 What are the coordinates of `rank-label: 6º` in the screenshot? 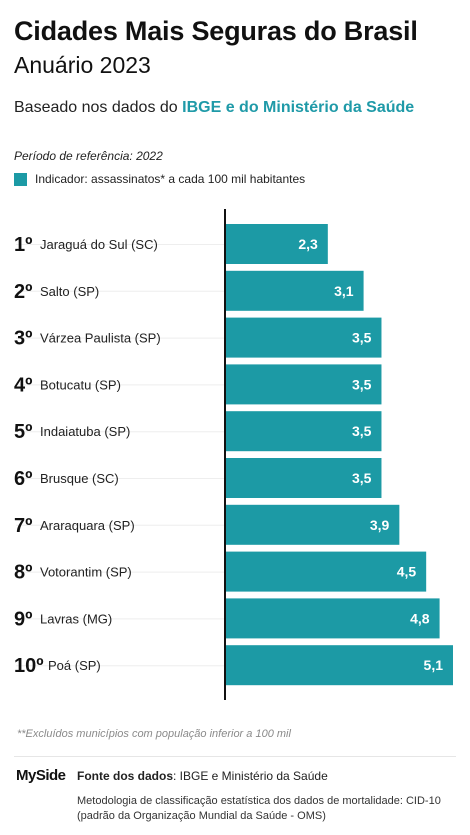 It's located at (23, 479).